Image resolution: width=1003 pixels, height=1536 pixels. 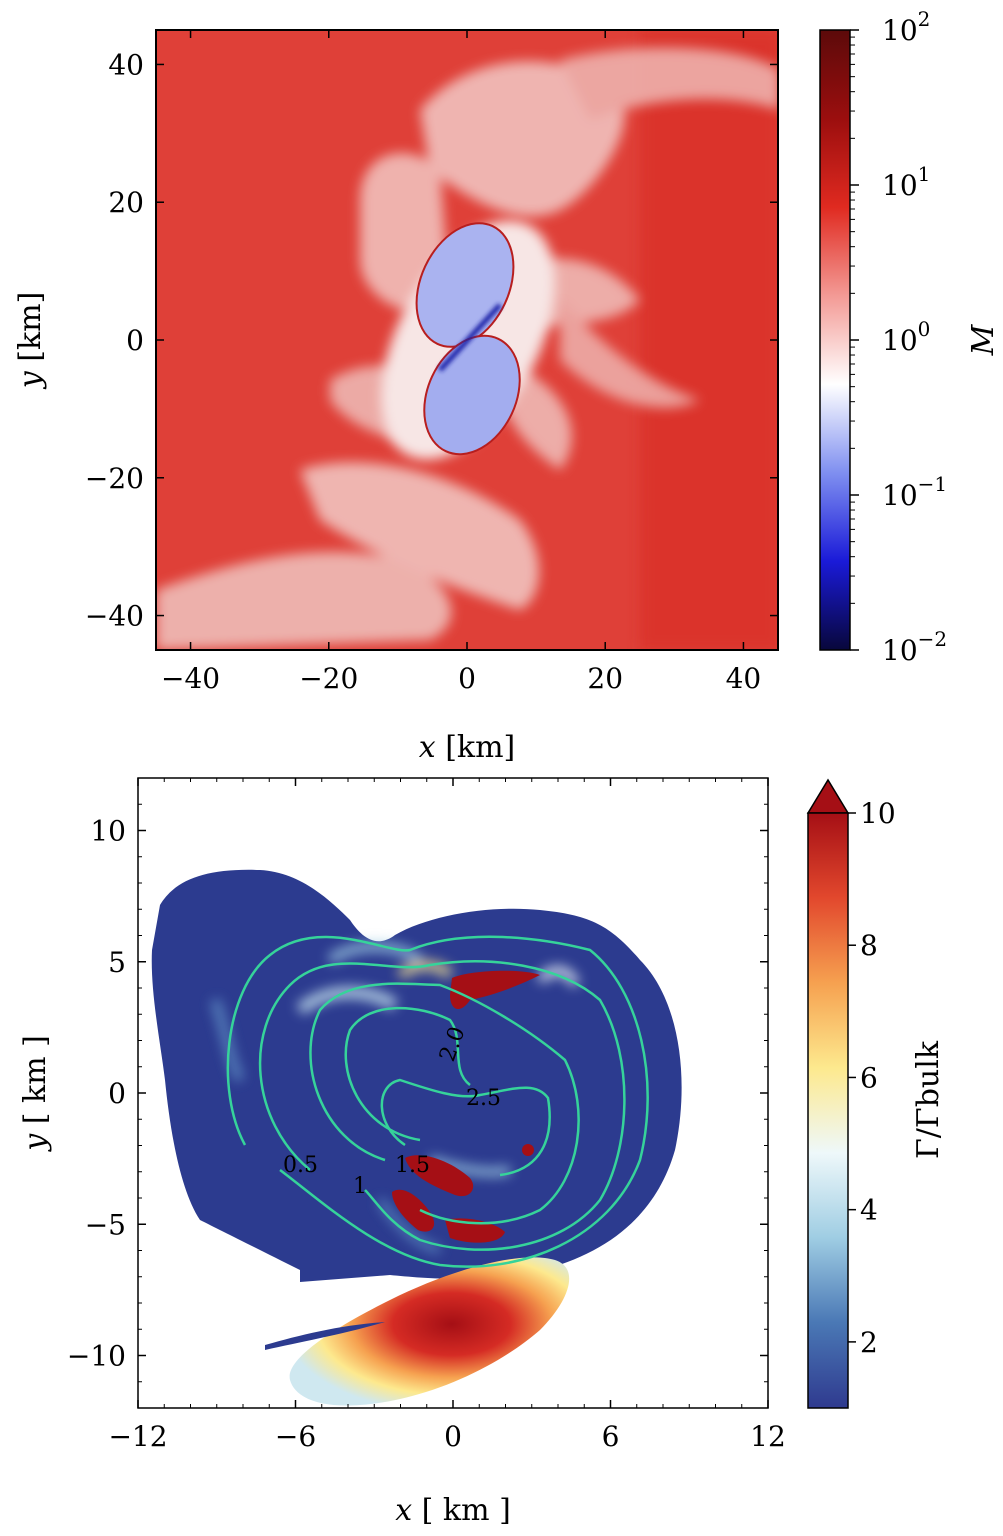 What do you see at coordinates (126, 64) in the screenshot?
I see `panel-1-ytick-label: 40` at bounding box center [126, 64].